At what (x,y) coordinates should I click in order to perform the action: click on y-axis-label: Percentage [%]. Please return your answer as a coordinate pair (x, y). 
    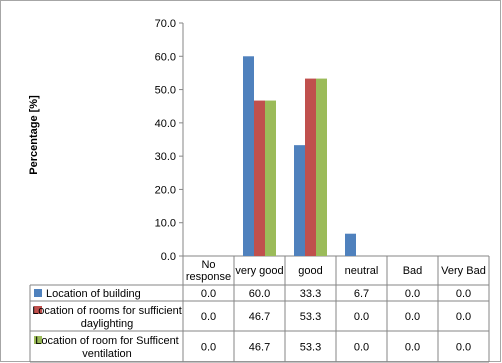
    Looking at the image, I should click on (34, 135).